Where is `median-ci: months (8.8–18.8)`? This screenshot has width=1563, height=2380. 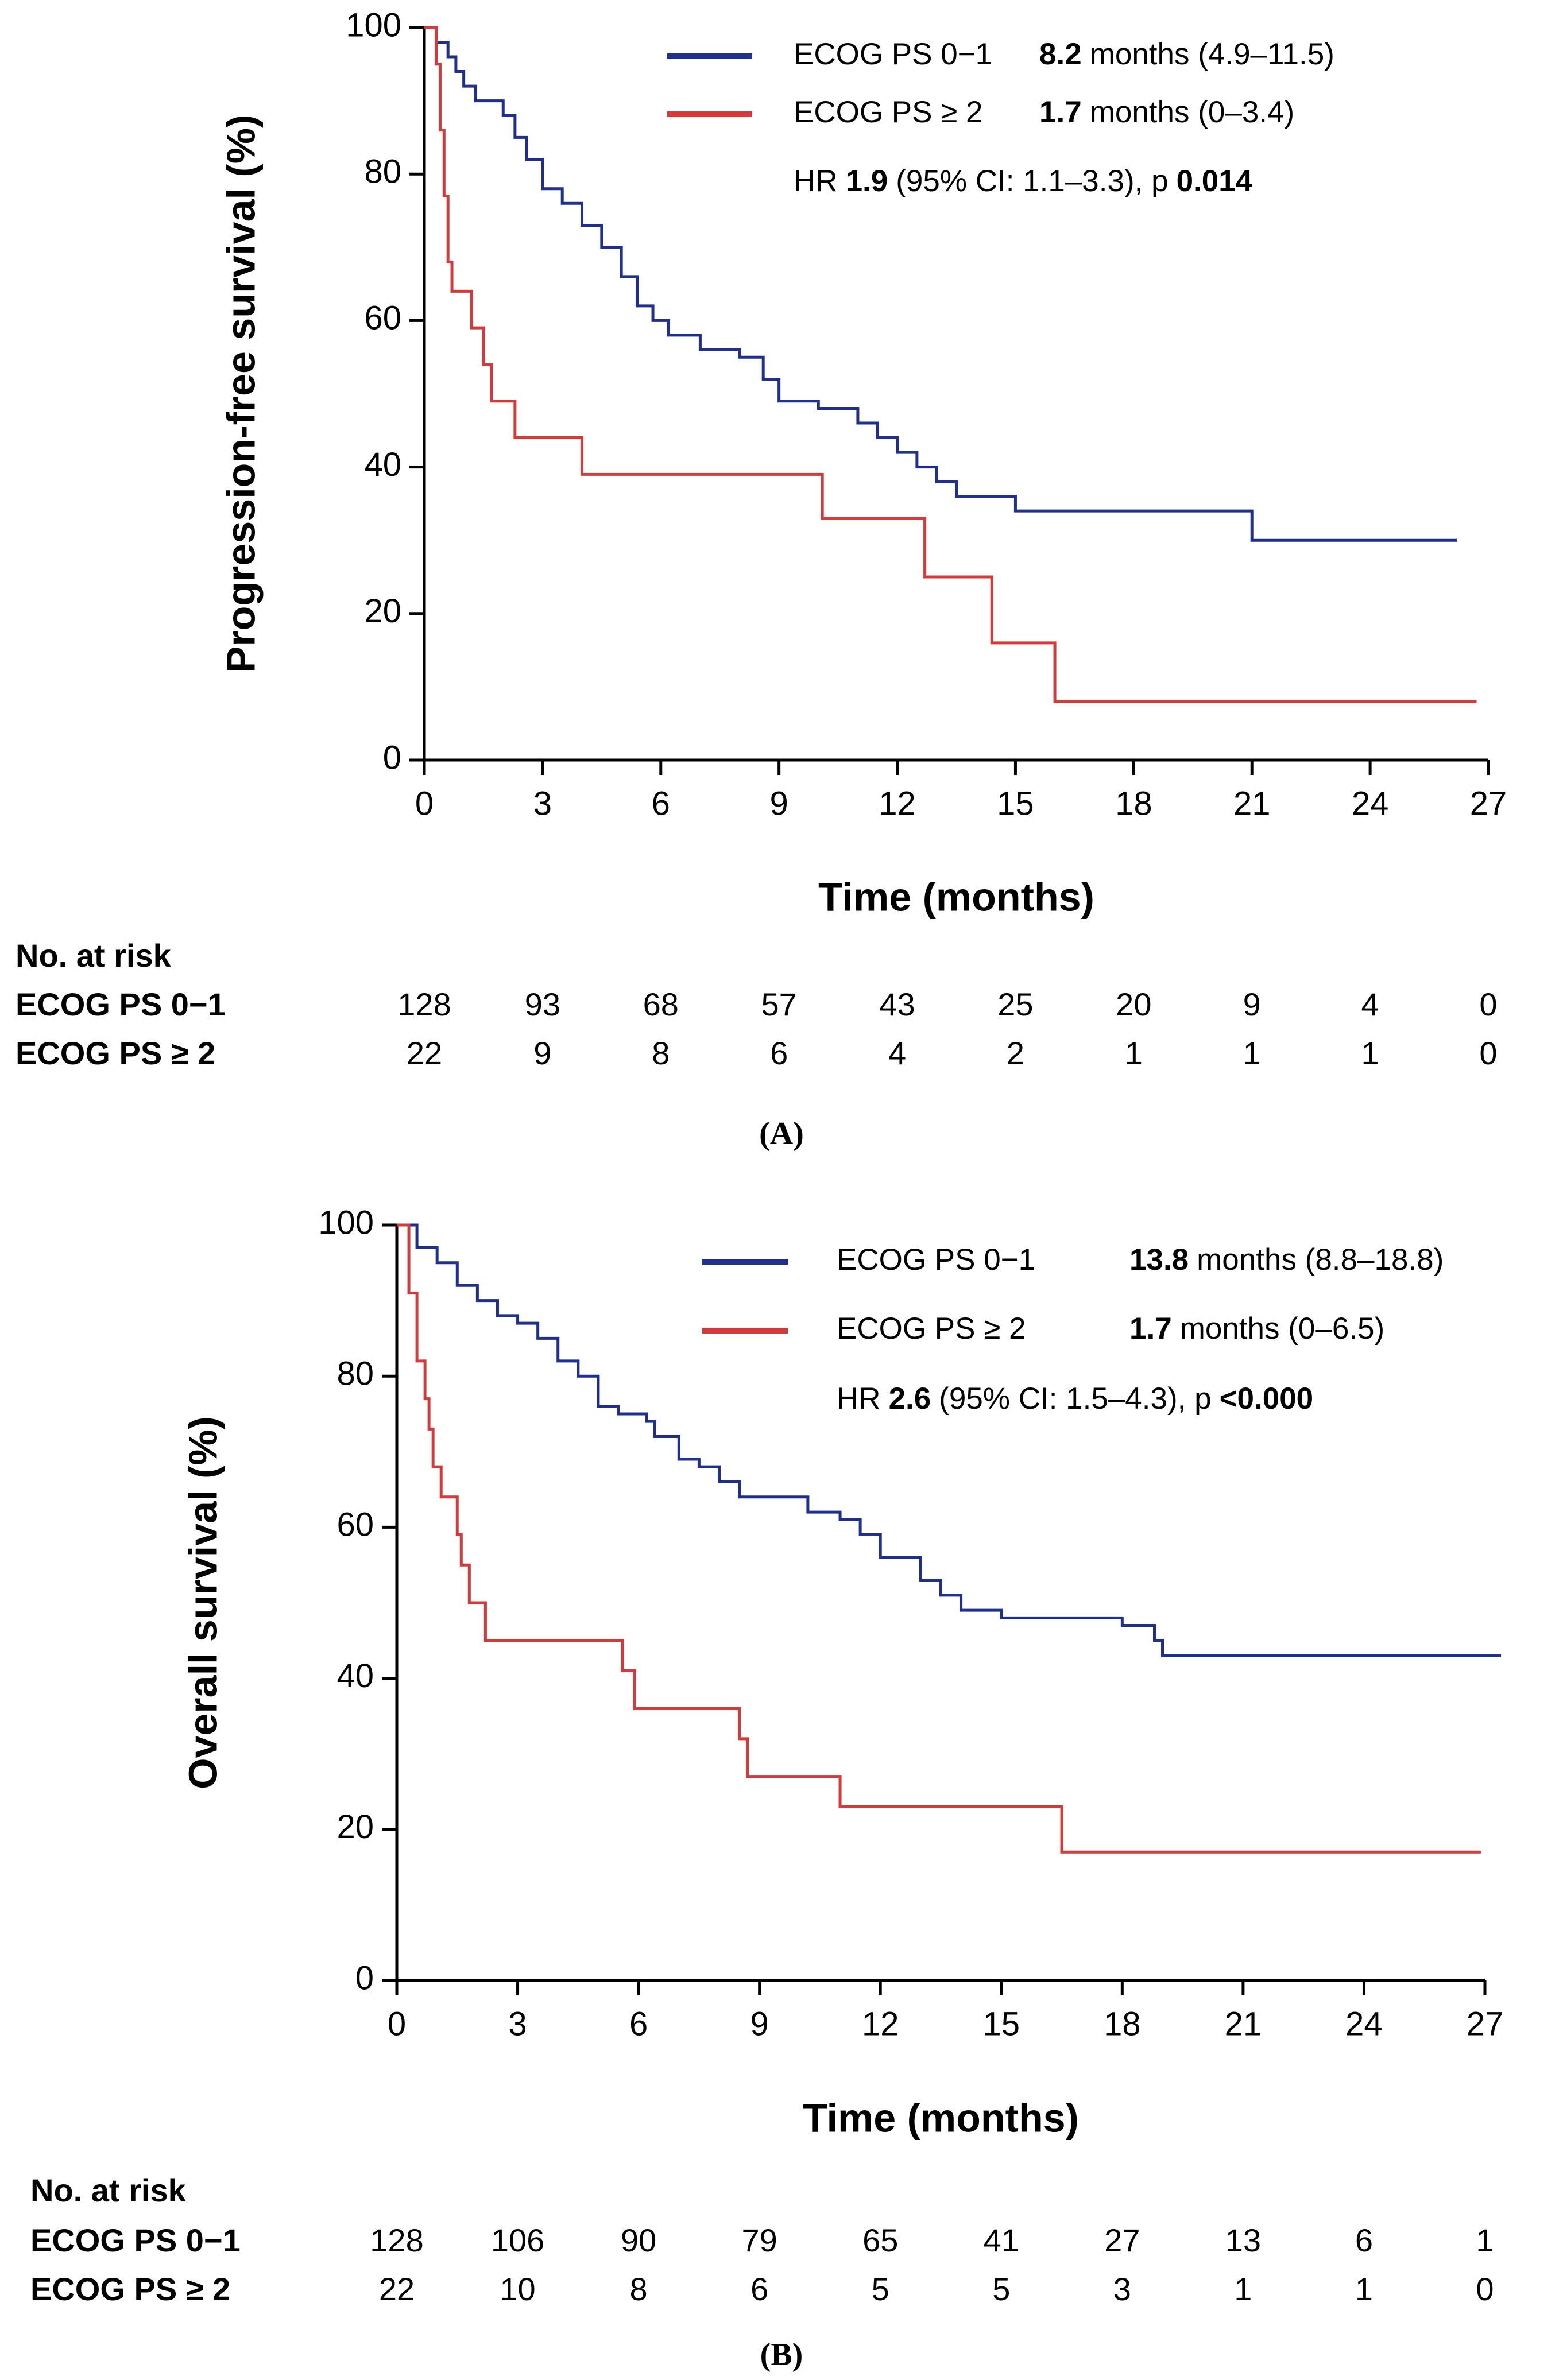 median-ci: months (8.8–18.8) is located at coordinates (1321, 1260).